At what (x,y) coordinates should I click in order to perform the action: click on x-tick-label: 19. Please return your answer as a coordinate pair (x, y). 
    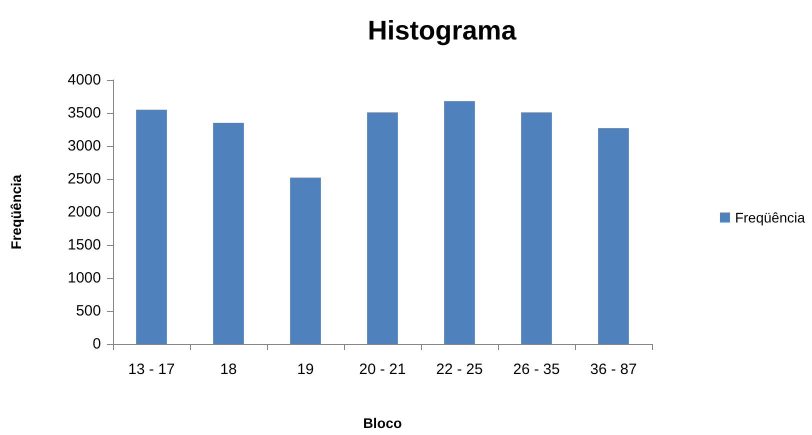
    Looking at the image, I should click on (305, 369).